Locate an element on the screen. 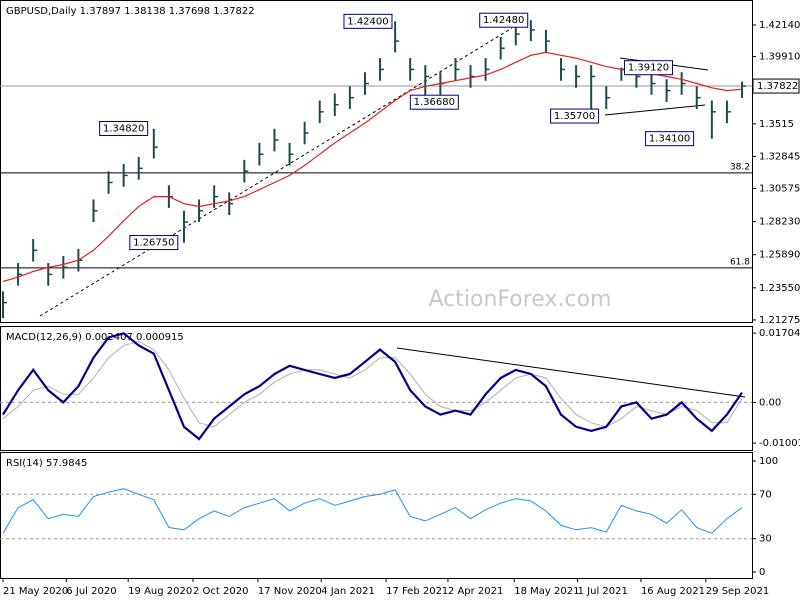 The width and height of the screenshot is (800, 600). x-tick-label: 4 Jan 2021 is located at coordinates (348, 591).